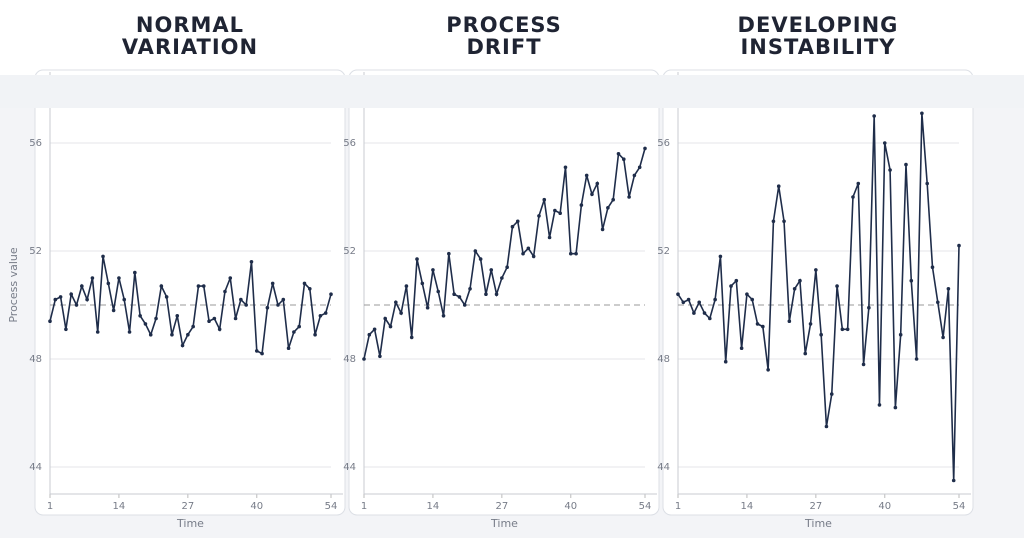 This screenshot has width=1024, height=538. What do you see at coordinates (663, 143) in the screenshot?
I see `y-tick-label: 56` at bounding box center [663, 143].